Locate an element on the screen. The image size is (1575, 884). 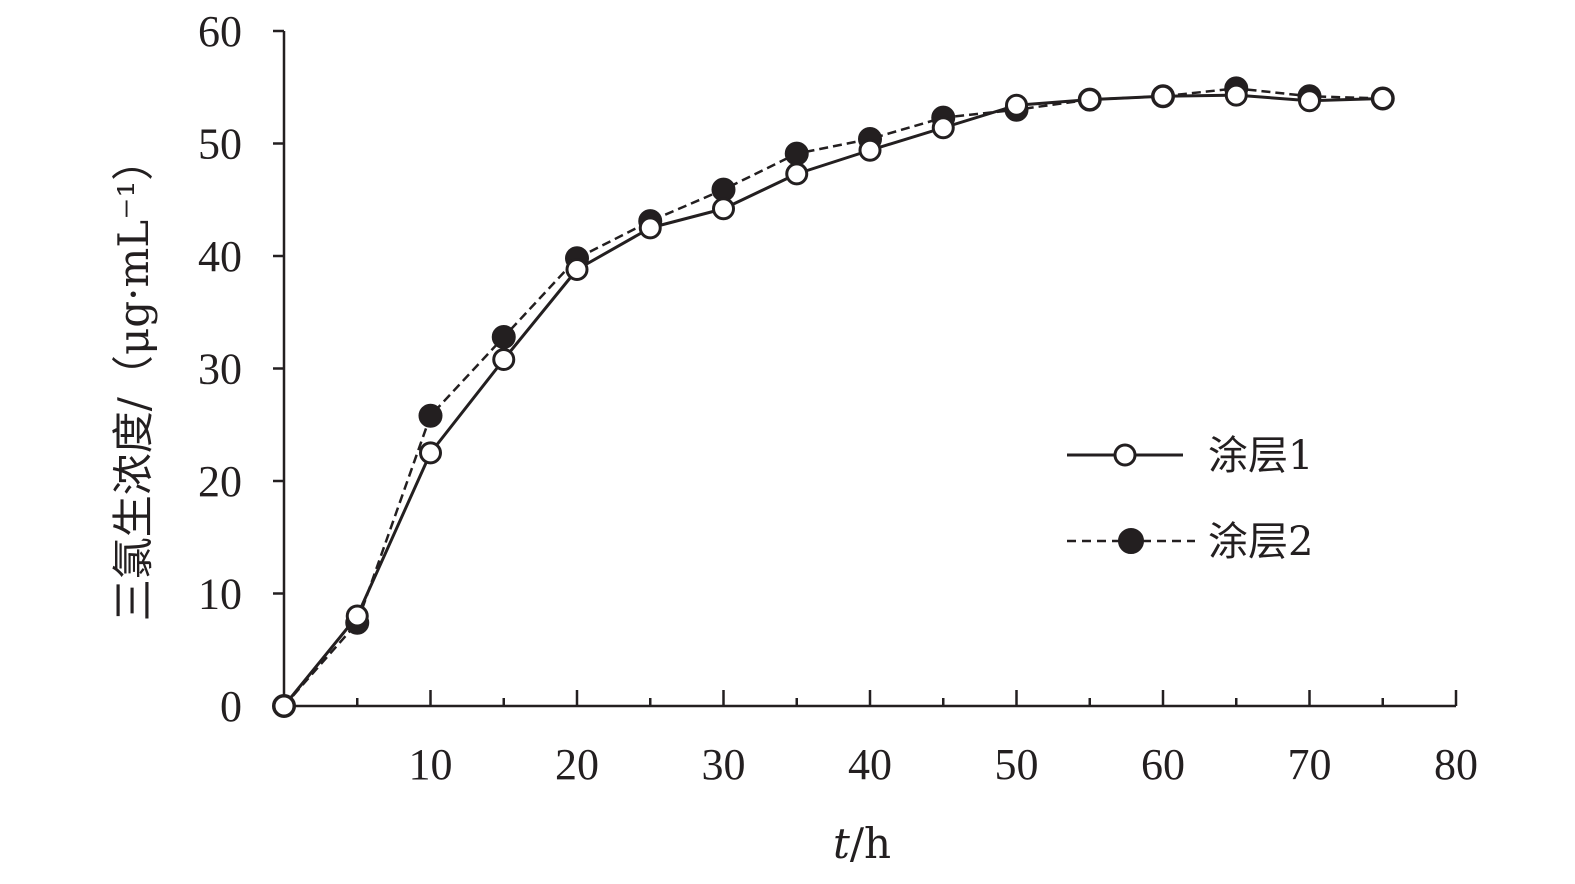
x-tick-label: 60 is located at coordinates (1163, 764).